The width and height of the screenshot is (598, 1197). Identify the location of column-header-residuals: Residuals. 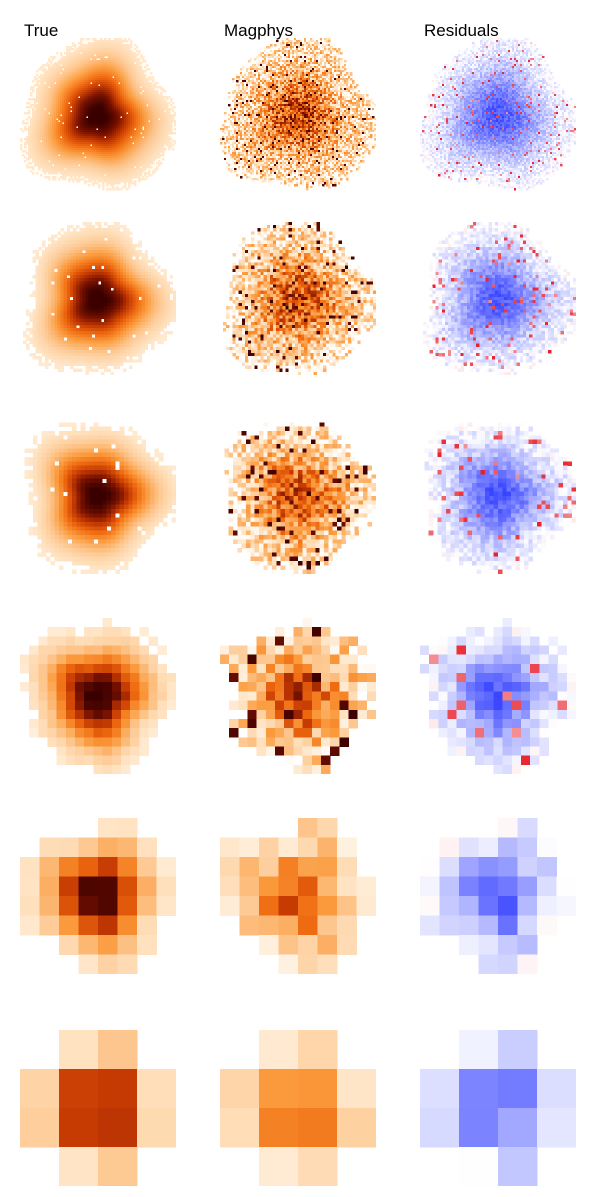
(461, 30).